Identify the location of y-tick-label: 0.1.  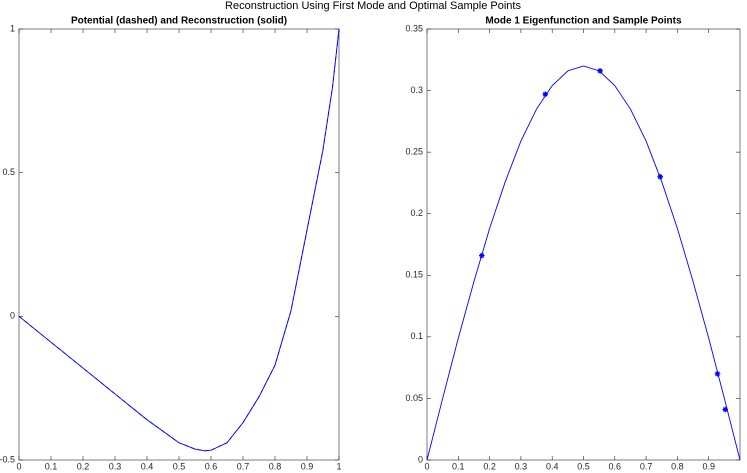
(416, 336).